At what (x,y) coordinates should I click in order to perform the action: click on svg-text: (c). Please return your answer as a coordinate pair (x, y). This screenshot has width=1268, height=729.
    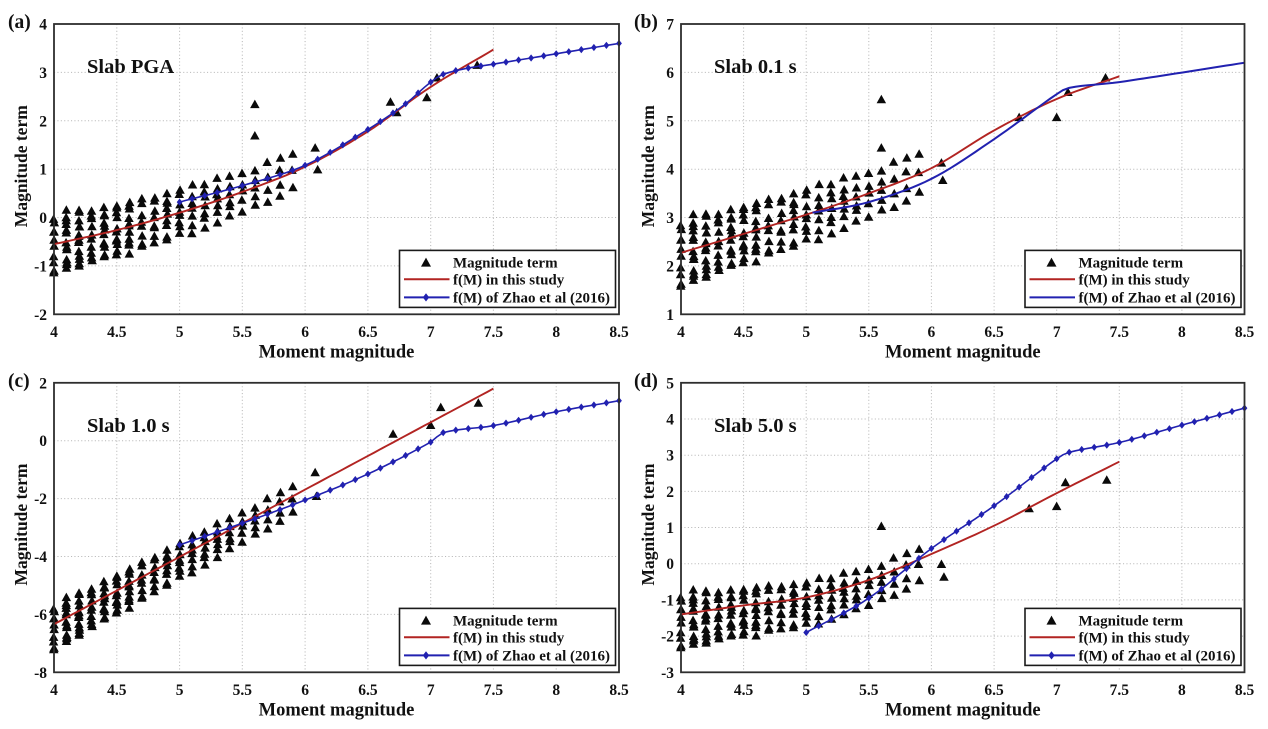
    Looking at the image, I should click on (19, 381).